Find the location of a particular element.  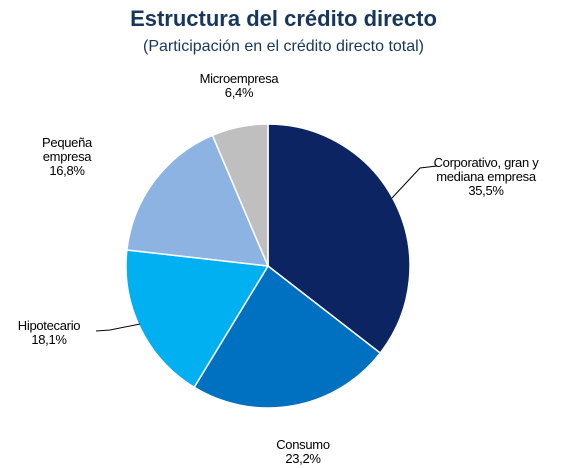

category-label: Pequeña empresa is located at coordinates (67, 149).